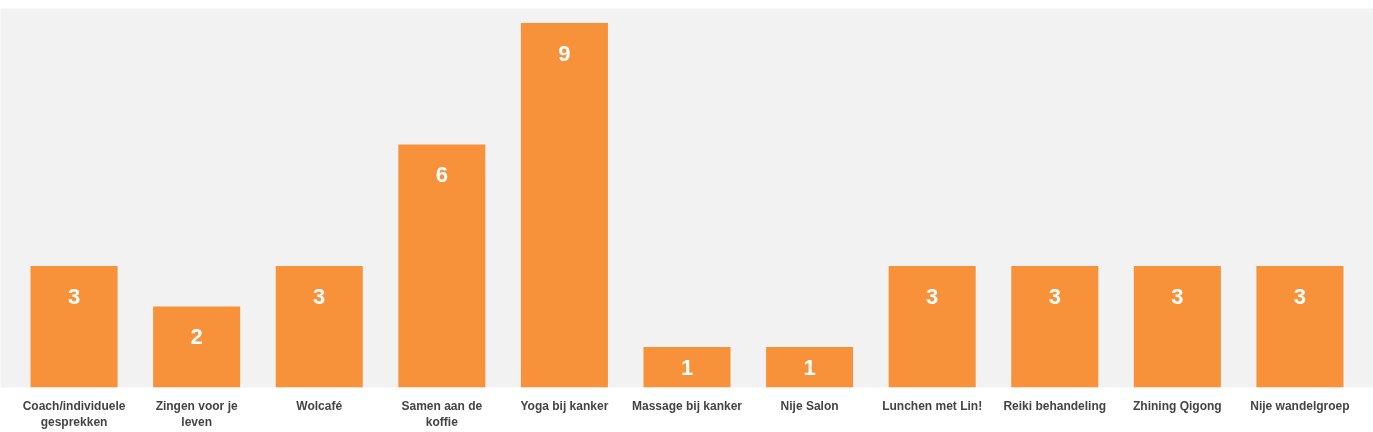  What do you see at coordinates (1055, 405) in the screenshot?
I see `x-tick-label: Reiki behandeling` at bounding box center [1055, 405].